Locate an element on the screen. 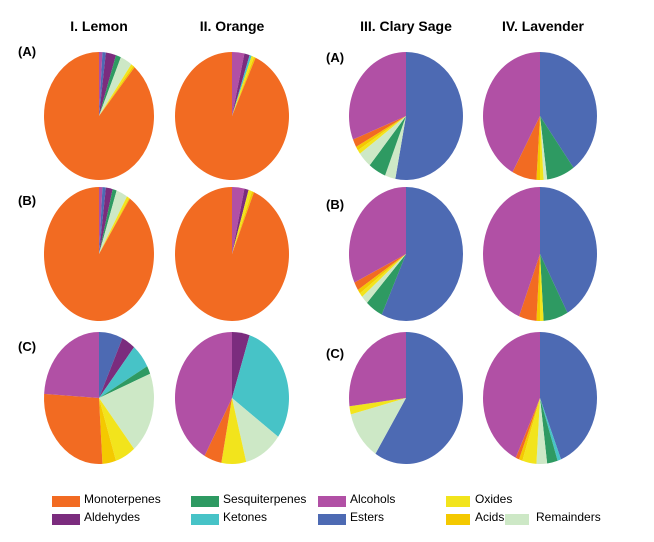 This screenshot has height=542, width=654. pie-iii-clary-sage-c is located at coordinates (406, 398).